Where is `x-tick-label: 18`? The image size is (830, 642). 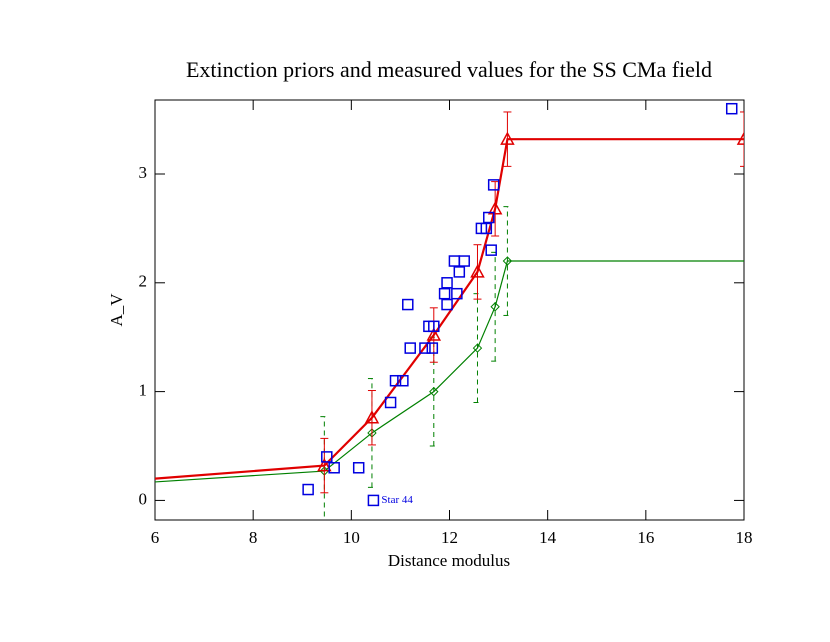
x-tick-label: 18 is located at coordinates (744, 537).